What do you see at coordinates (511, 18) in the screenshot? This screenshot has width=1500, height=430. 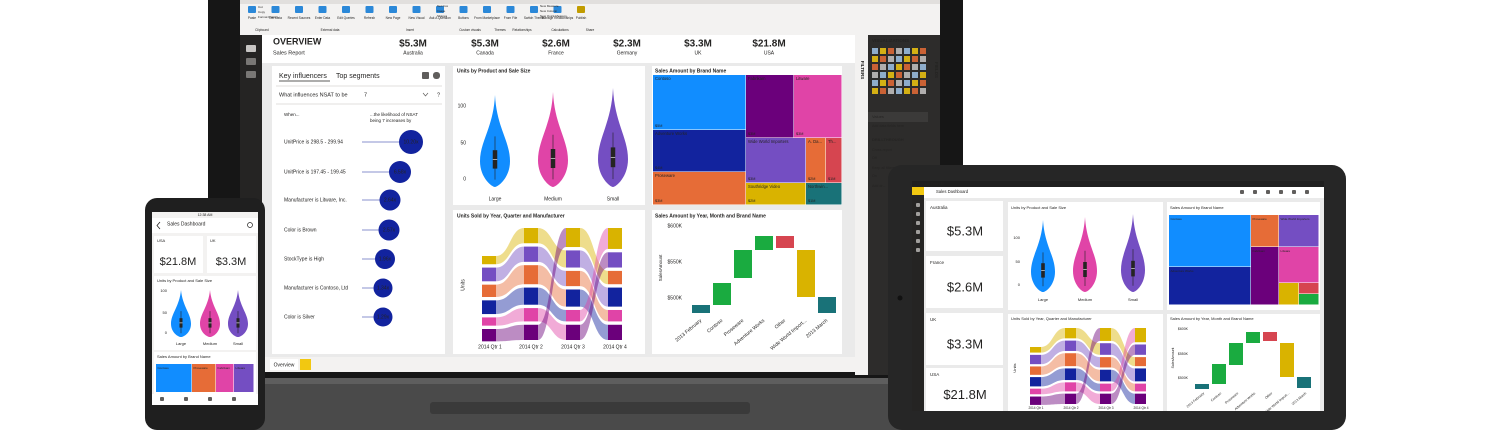 I see `ribbon-button: From File` at bounding box center [511, 18].